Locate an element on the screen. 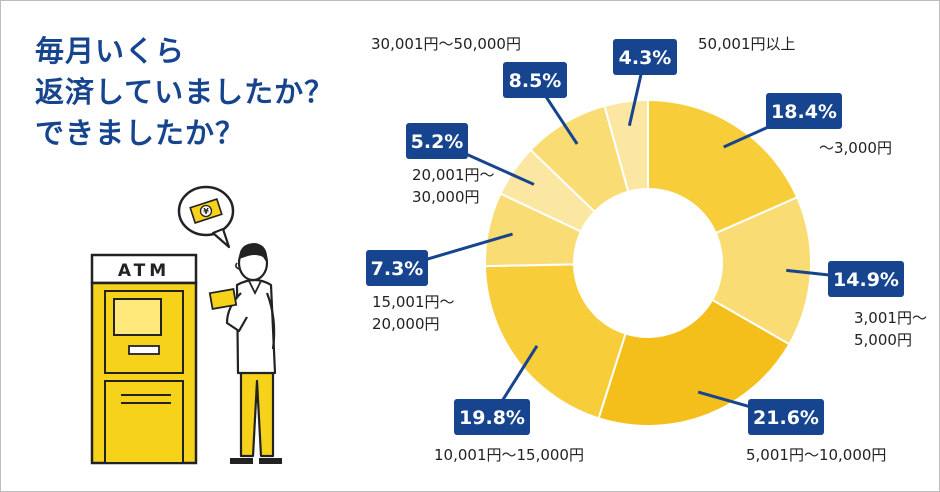  category-label: 20,000円 is located at coordinates (406, 324).